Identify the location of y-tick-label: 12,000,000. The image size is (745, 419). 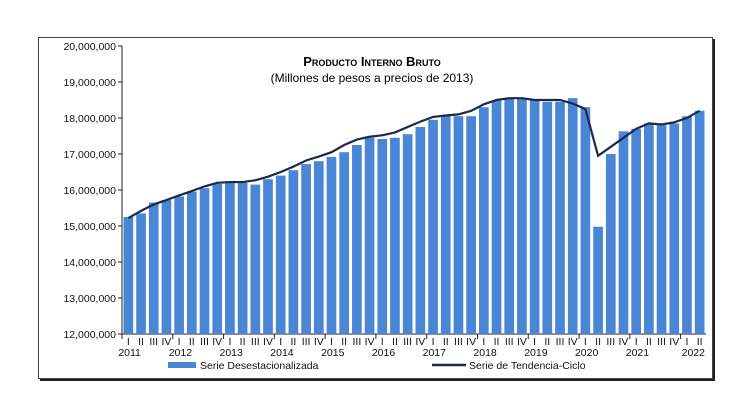
(89, 335).